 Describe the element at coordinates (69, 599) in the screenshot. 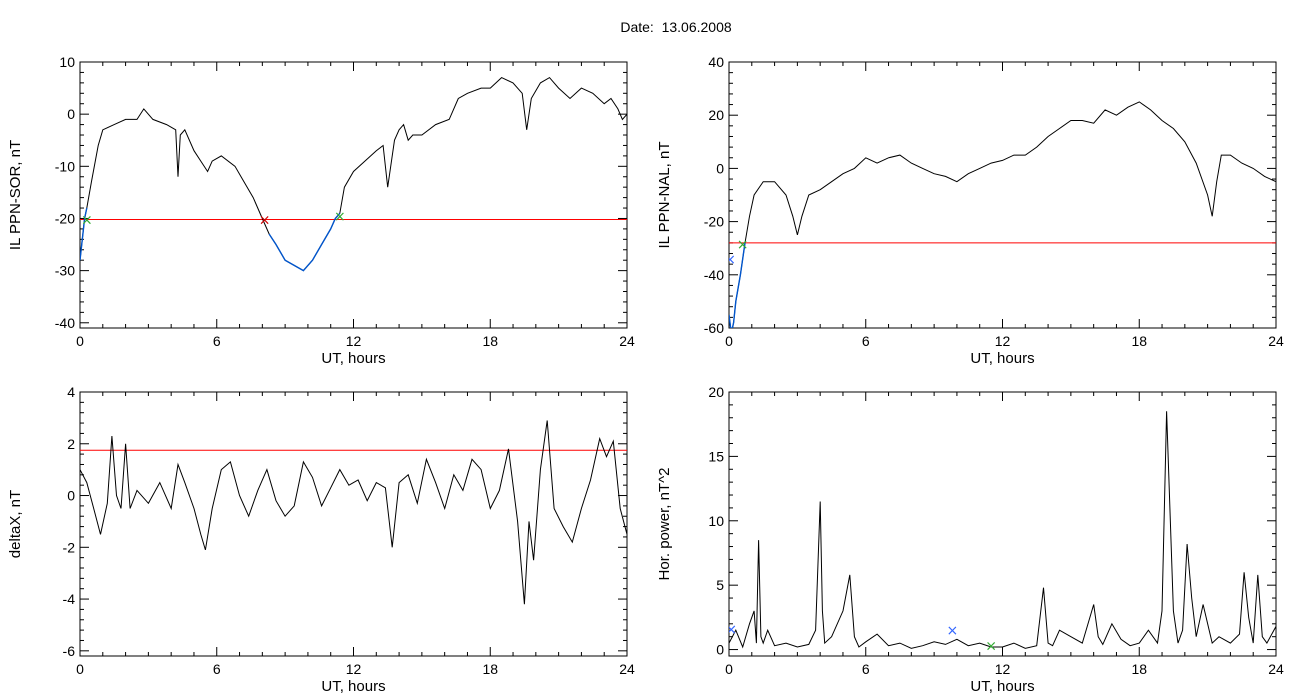

I see `y-tick-label: -4` at that location.